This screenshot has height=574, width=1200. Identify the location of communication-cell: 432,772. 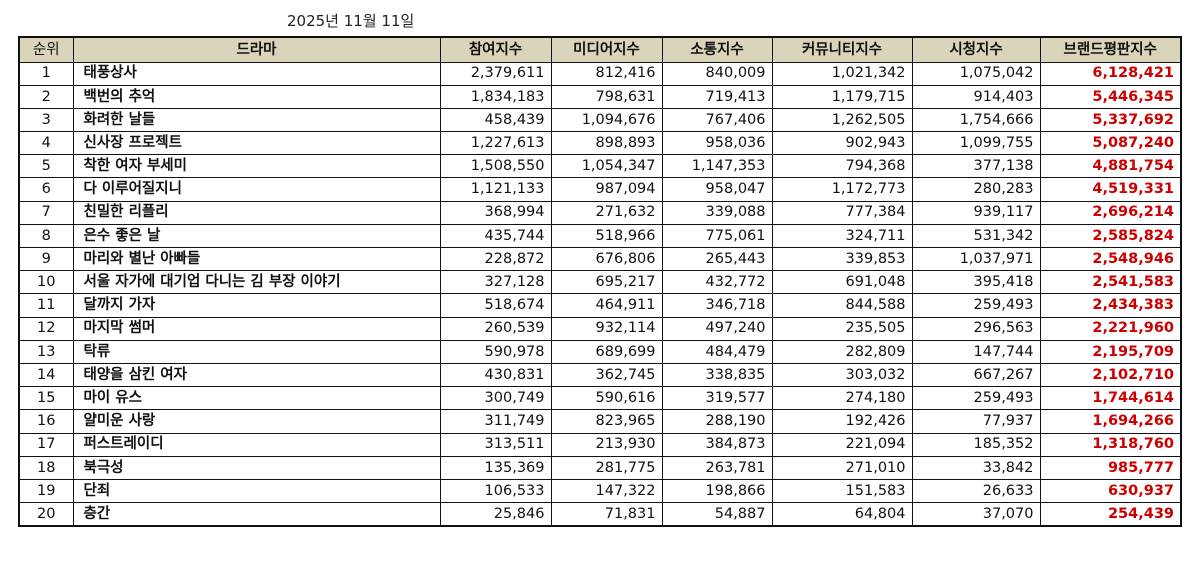
(717, 282).